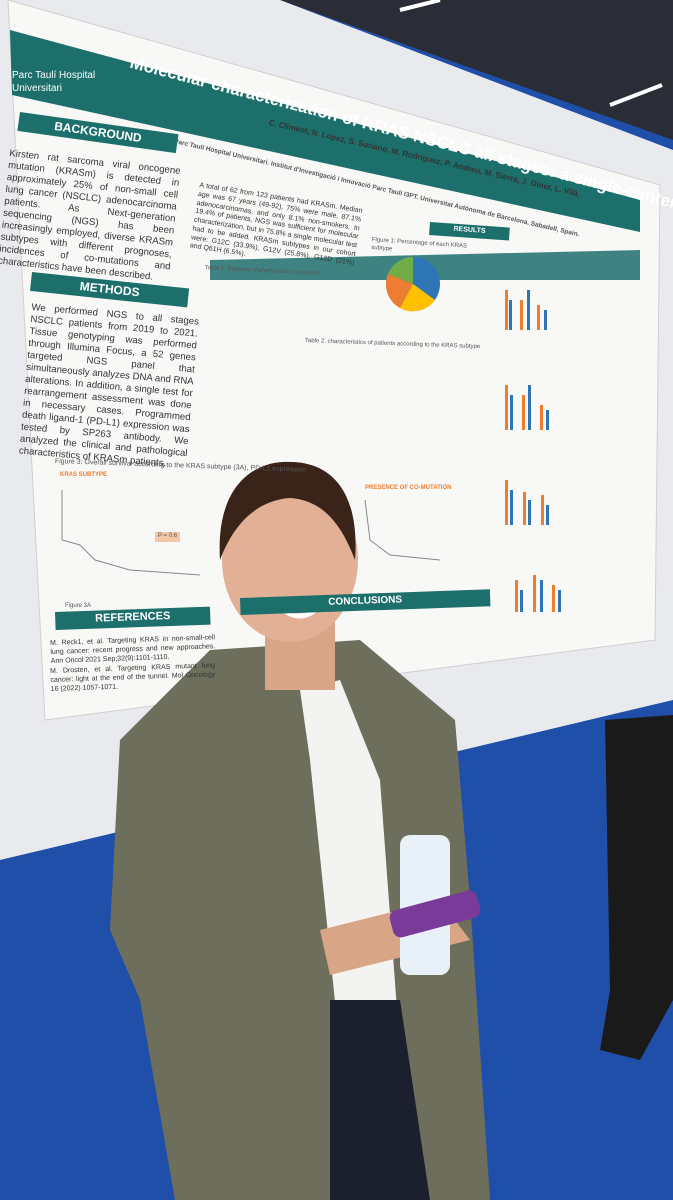 This screenshot has height=1200, width=673. What do you see at coordinates (636, 887) in the screenshot?
I see `bystander` at bounding box center [636, 887].